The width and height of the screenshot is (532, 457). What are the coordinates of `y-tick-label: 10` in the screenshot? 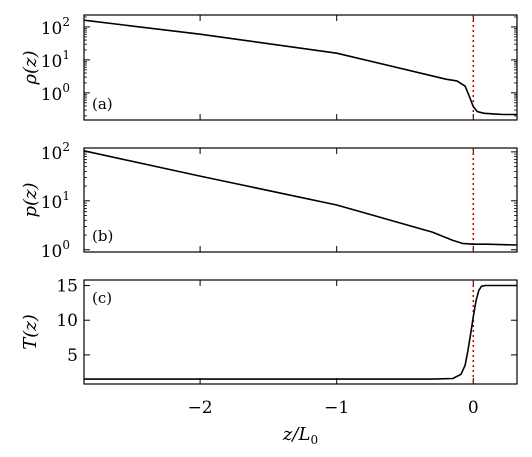 It's located at (67, 321).